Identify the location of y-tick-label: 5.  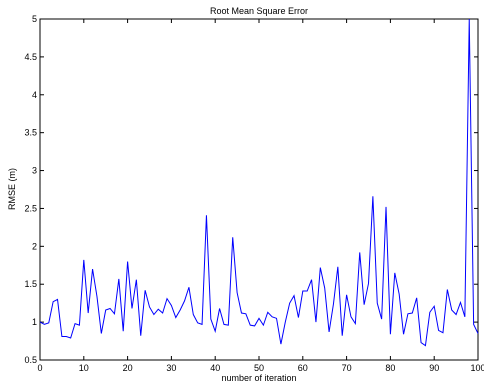
(34, 19).